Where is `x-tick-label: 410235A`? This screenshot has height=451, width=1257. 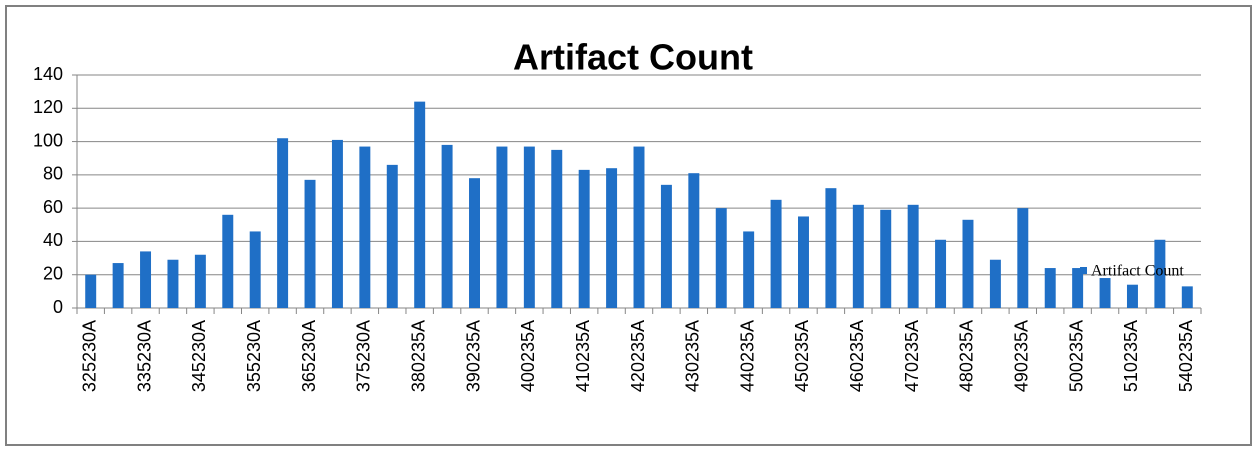 x-tick-label: 410235A is located at coordinates (583, 356).